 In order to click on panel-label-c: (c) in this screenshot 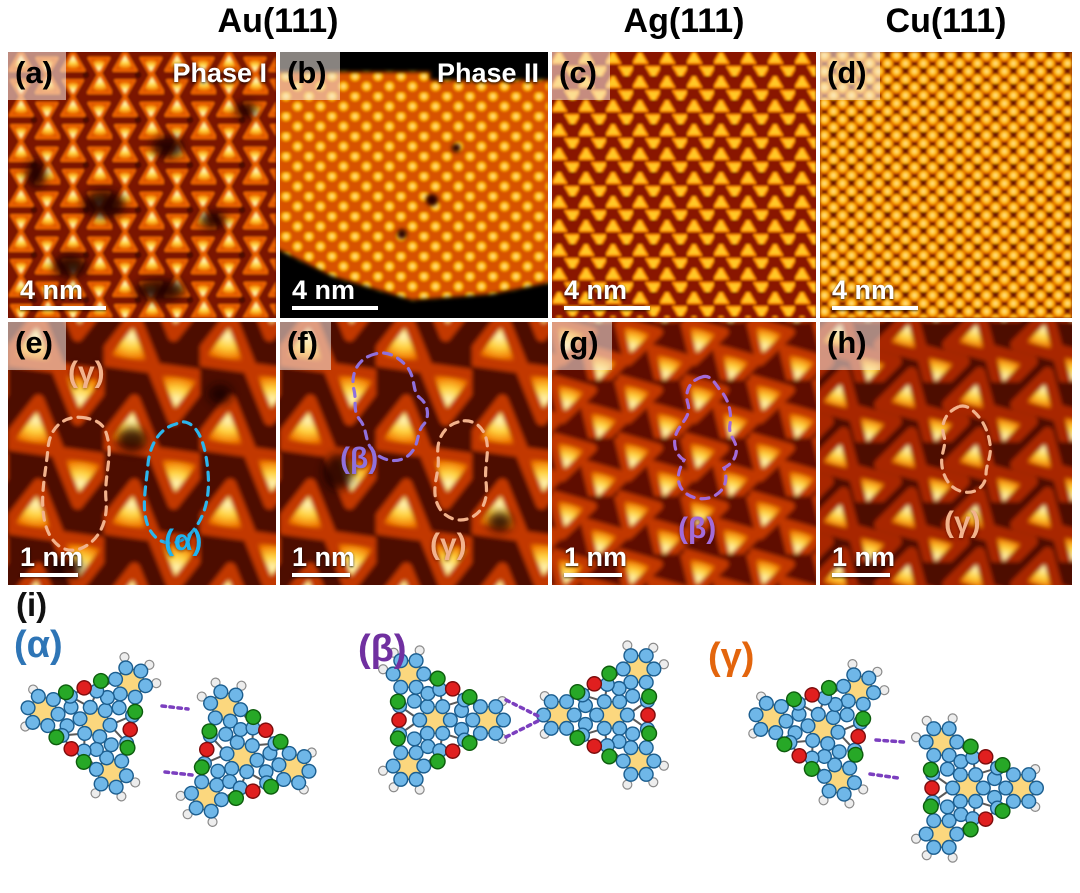, I will do `click(581, 76)`.